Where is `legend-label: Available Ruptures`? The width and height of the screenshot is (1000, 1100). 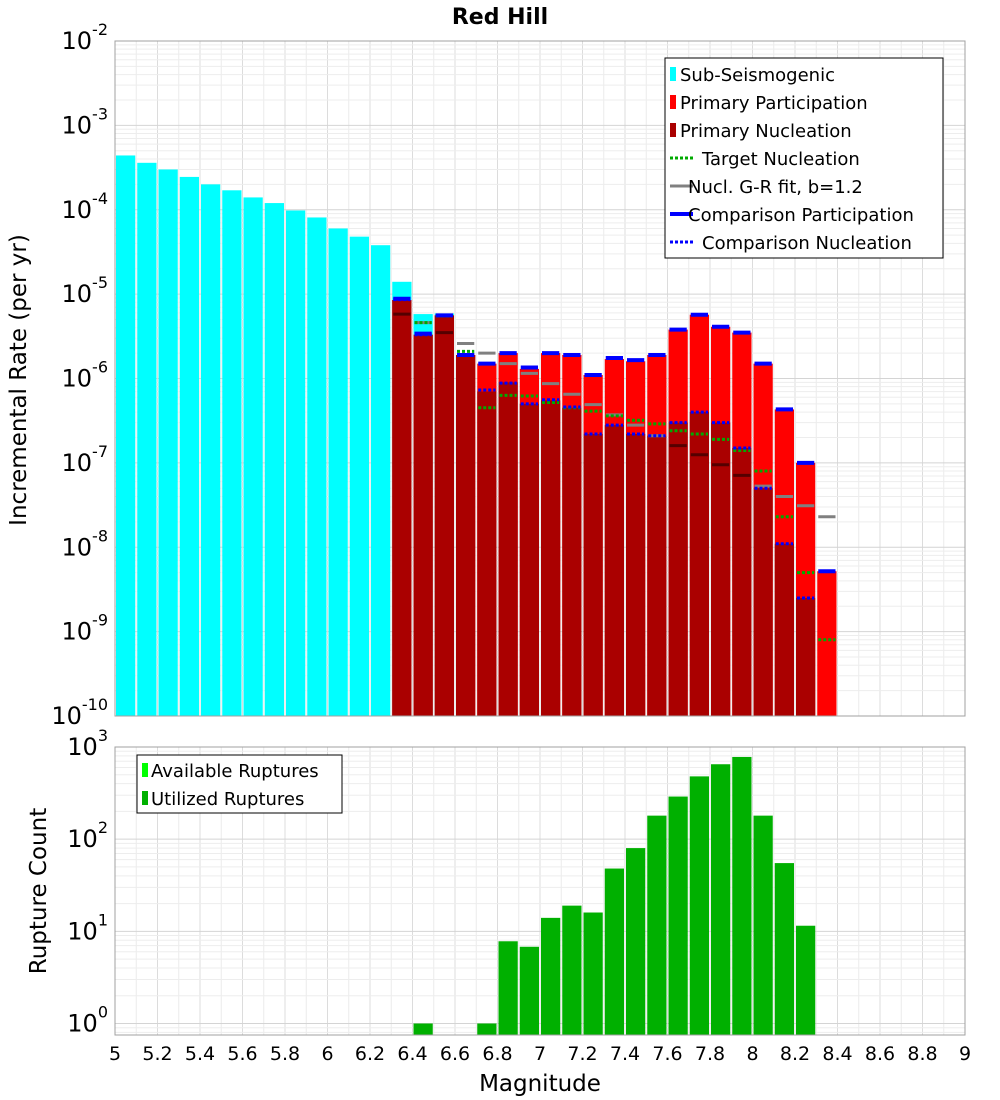 legend-label: Available Ruptures is located at coordinates (235, 771).